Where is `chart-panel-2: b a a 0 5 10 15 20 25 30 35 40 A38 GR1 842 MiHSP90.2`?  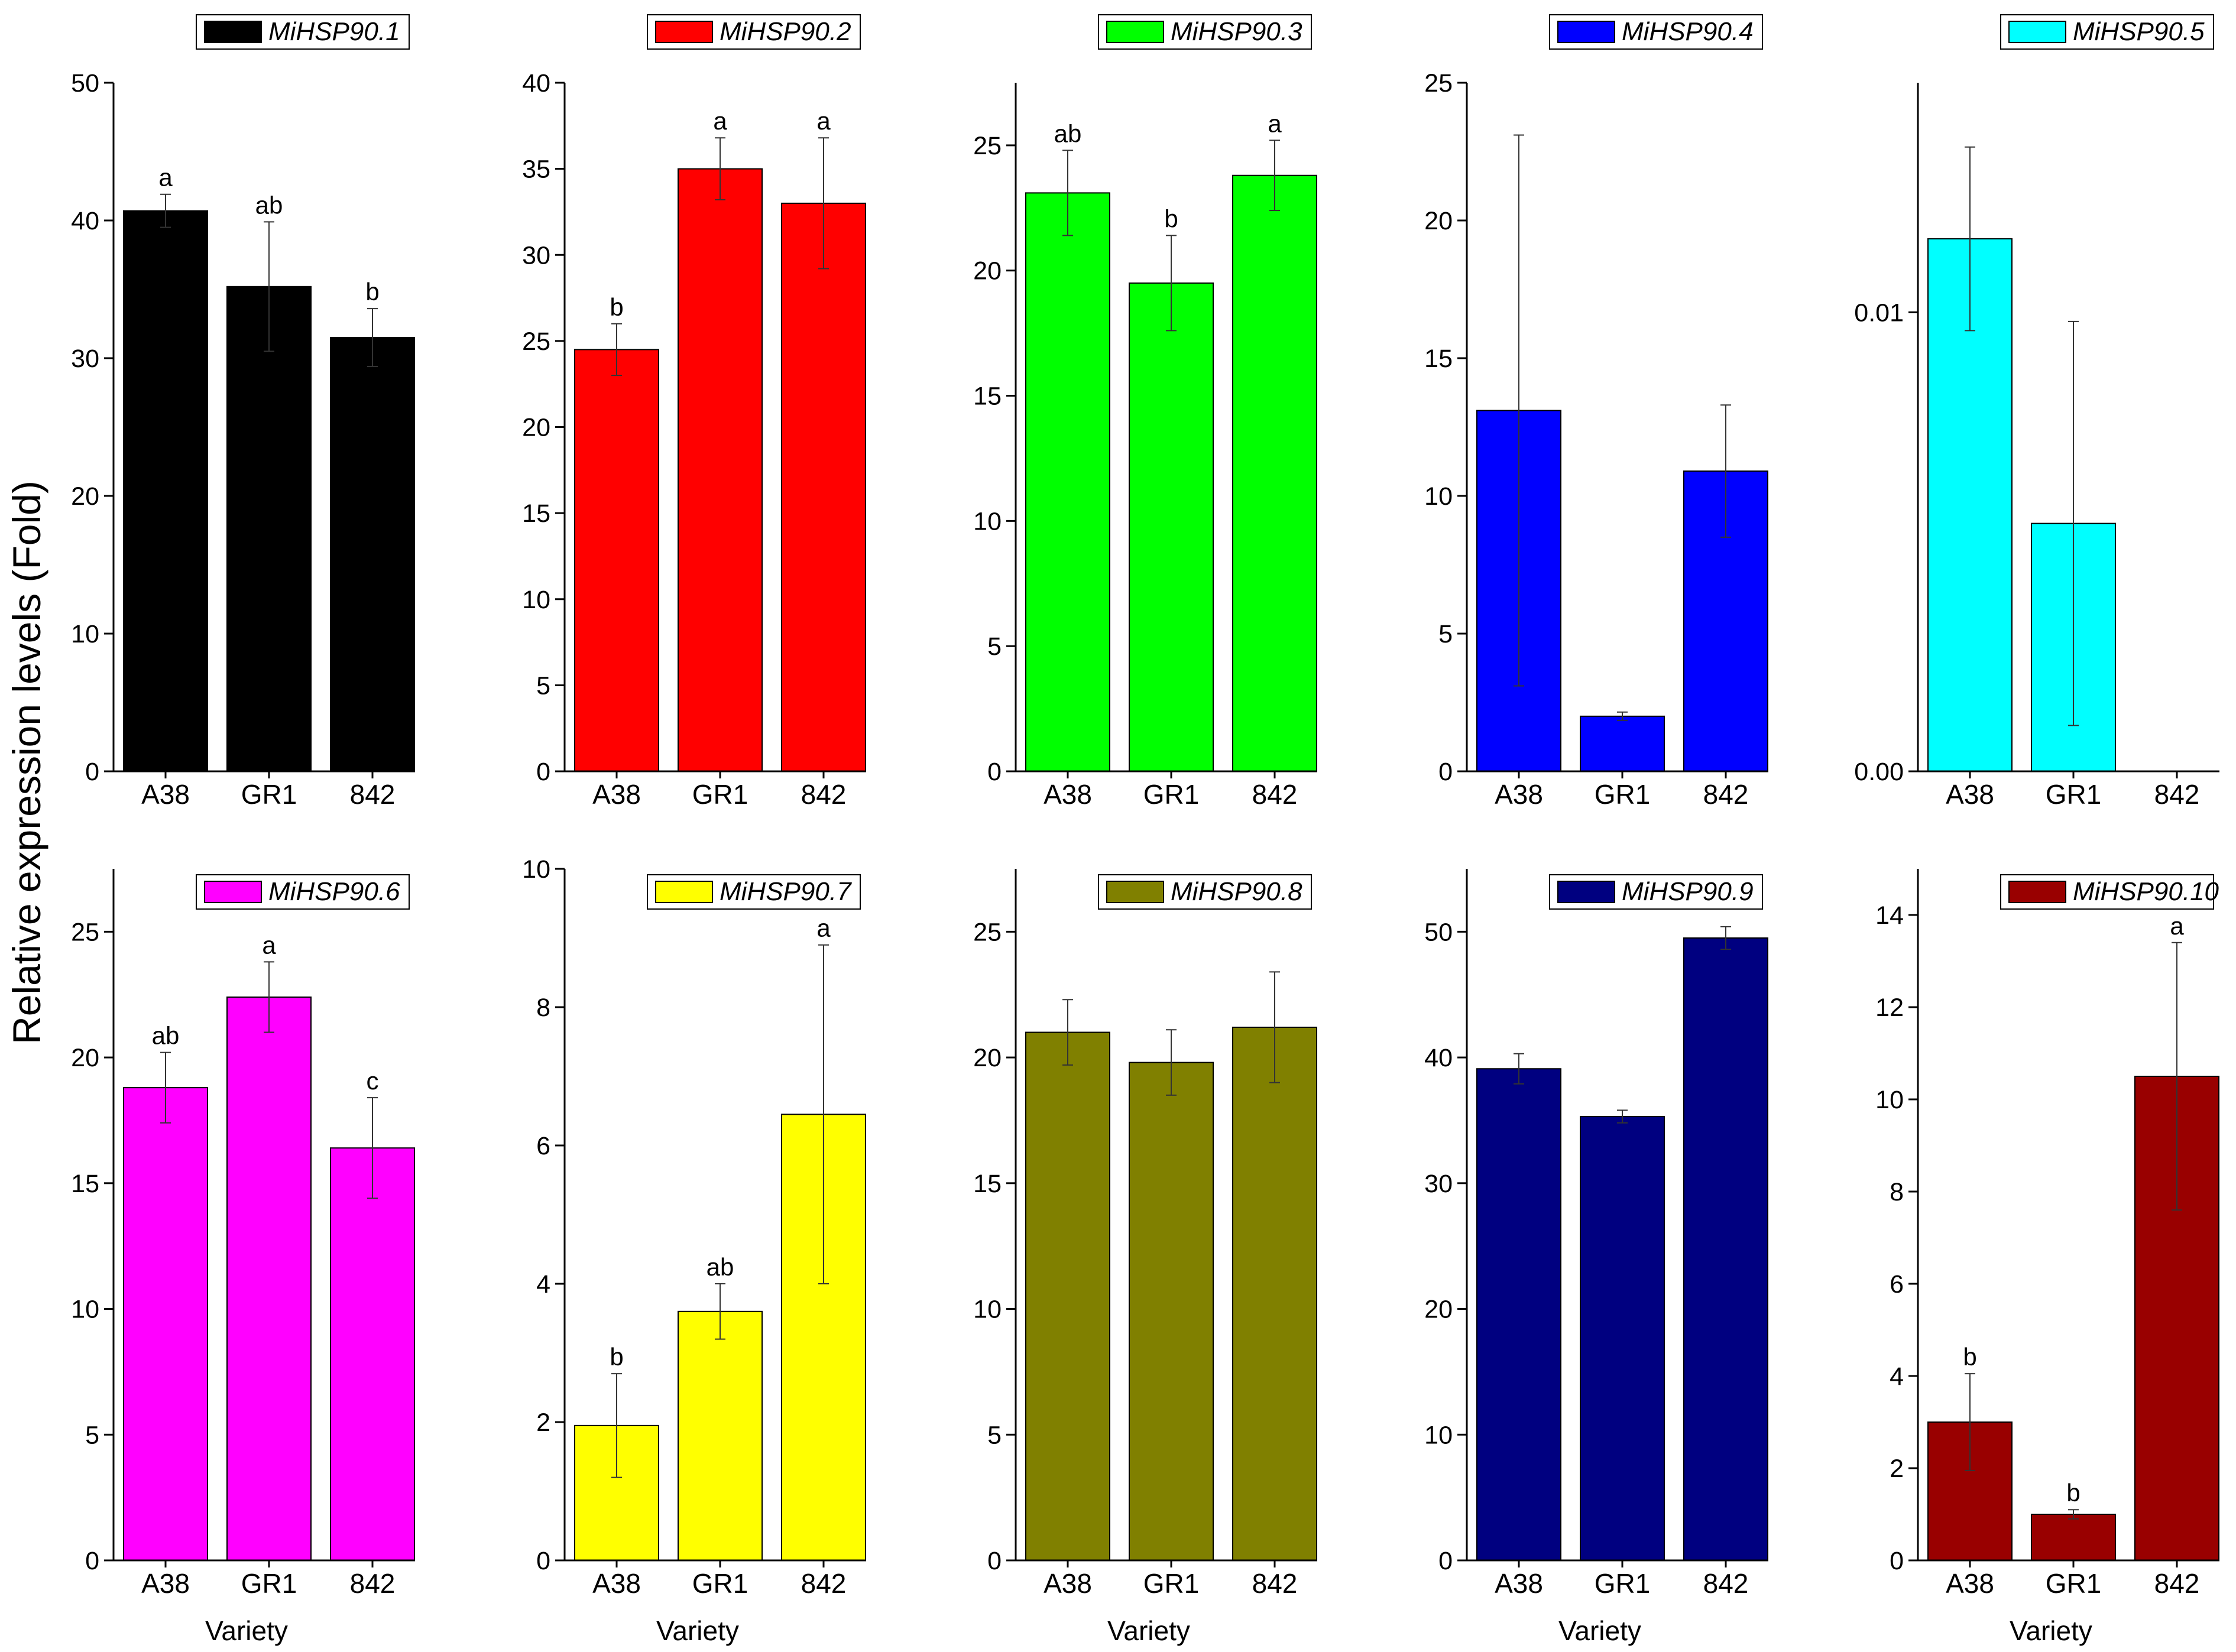 chart-panel-2: b a a 0 5 10 15 20 25 30 35 40 A38 GR1 842 MiHSP90.2 is located at coordinates (694, 412).